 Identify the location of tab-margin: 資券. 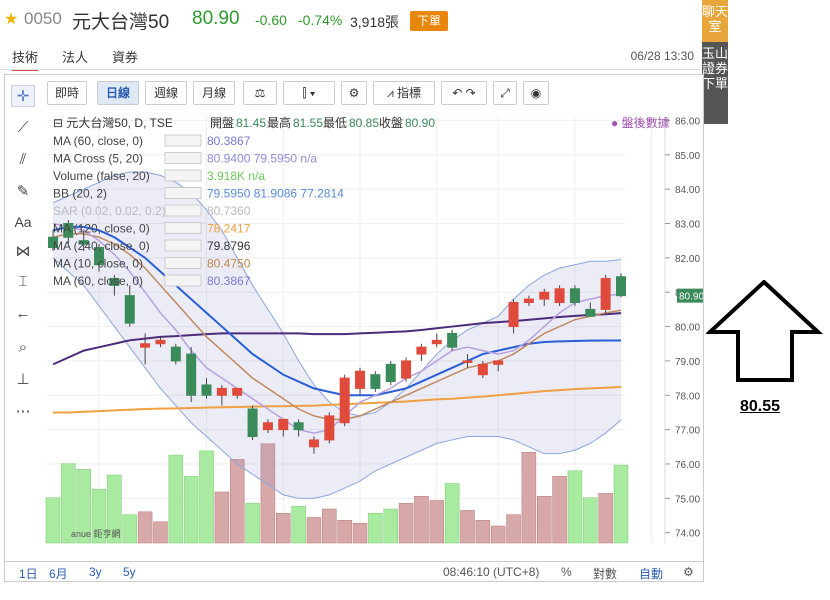
(125, 57).